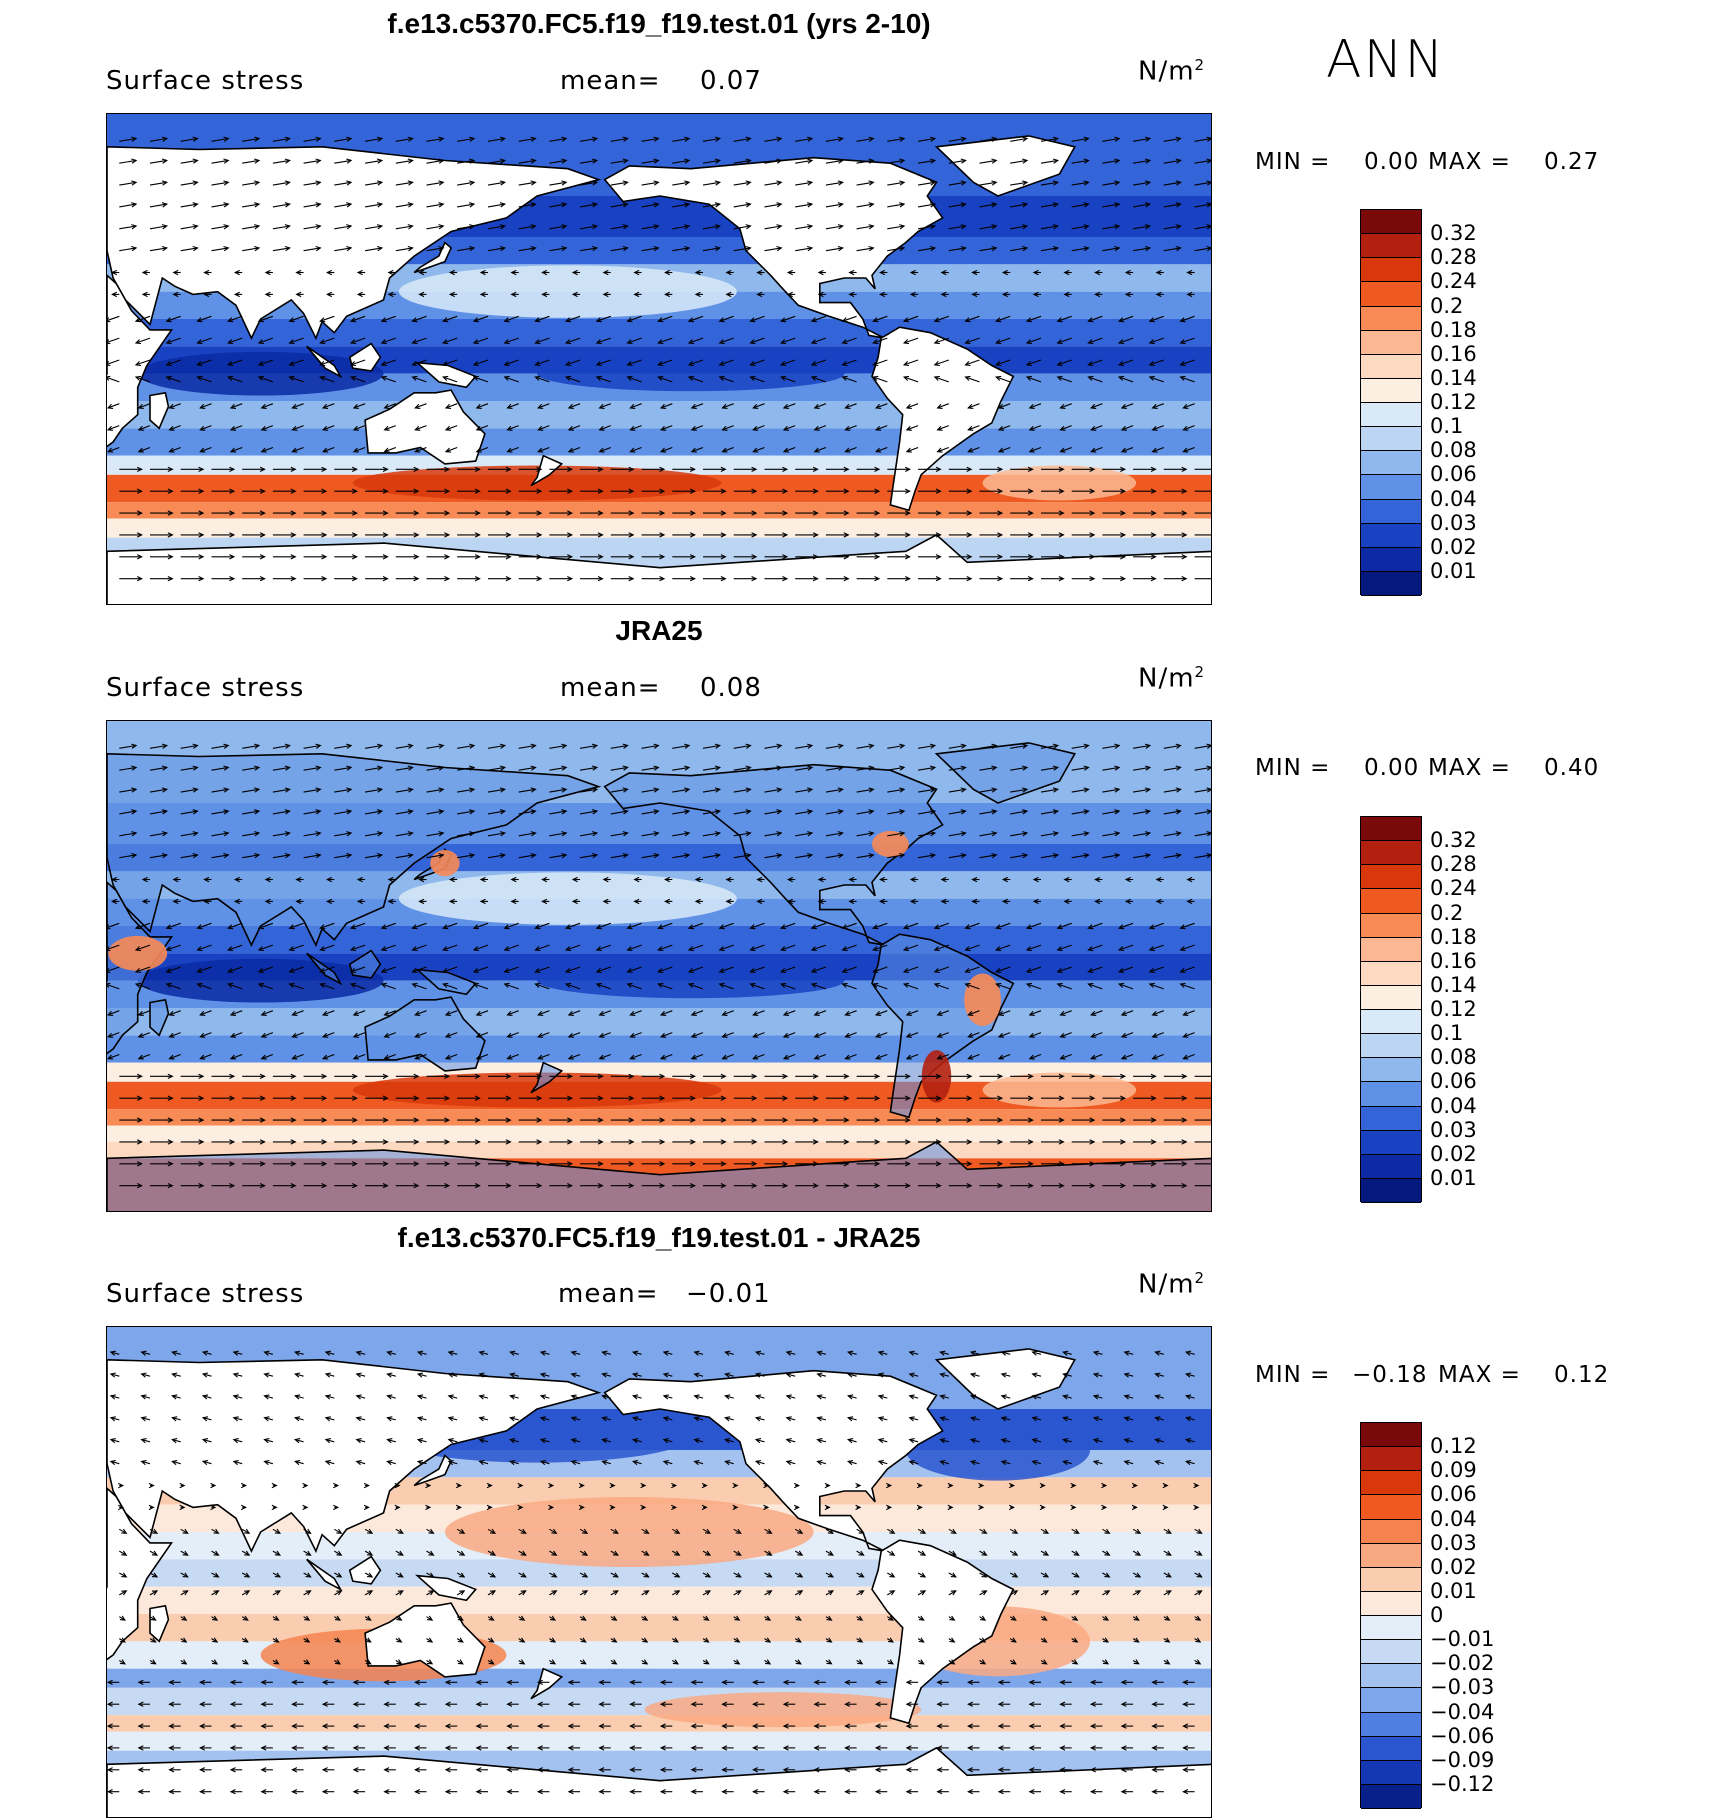  What do you see at coordinates (1462, 1783) in the screenshot?
I see `colorbar-tick-label: −0.12` at bounding box center [1462, 1783].